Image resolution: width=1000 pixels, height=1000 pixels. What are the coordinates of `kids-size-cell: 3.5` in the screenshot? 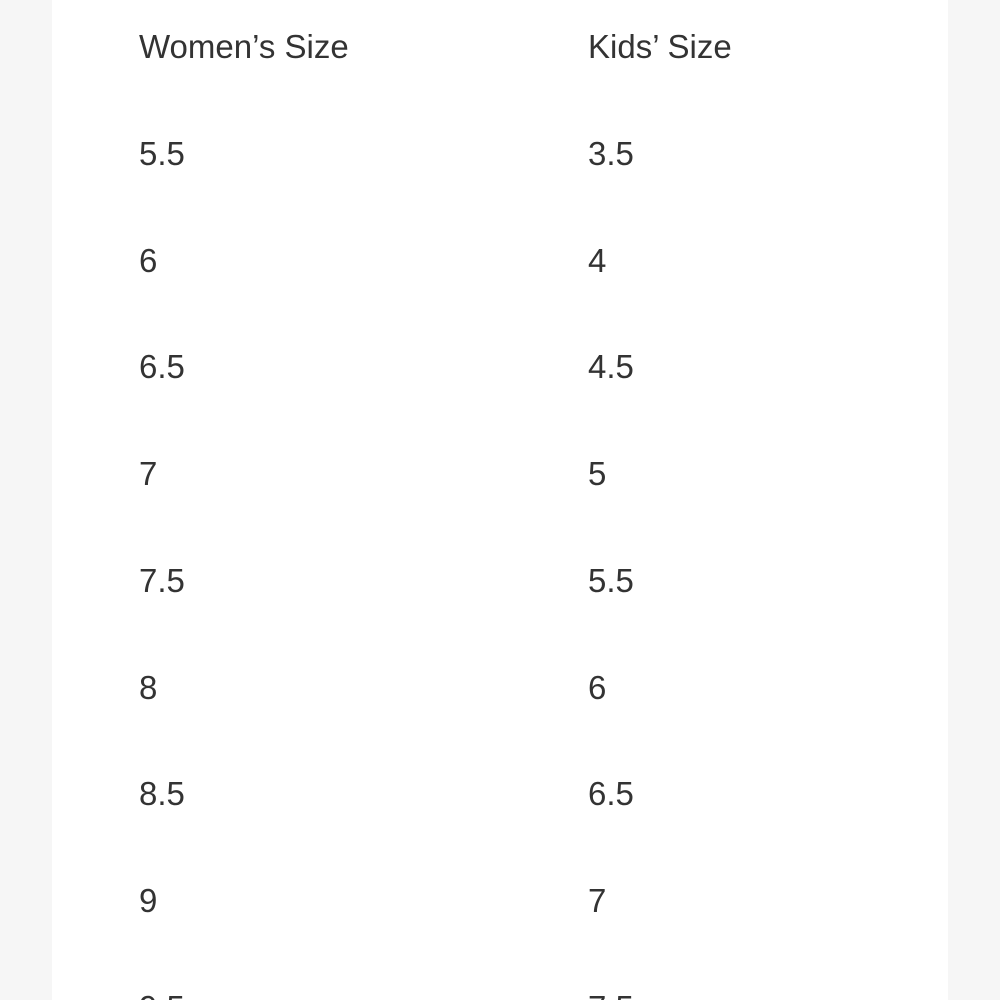 It's located at (611, 153).